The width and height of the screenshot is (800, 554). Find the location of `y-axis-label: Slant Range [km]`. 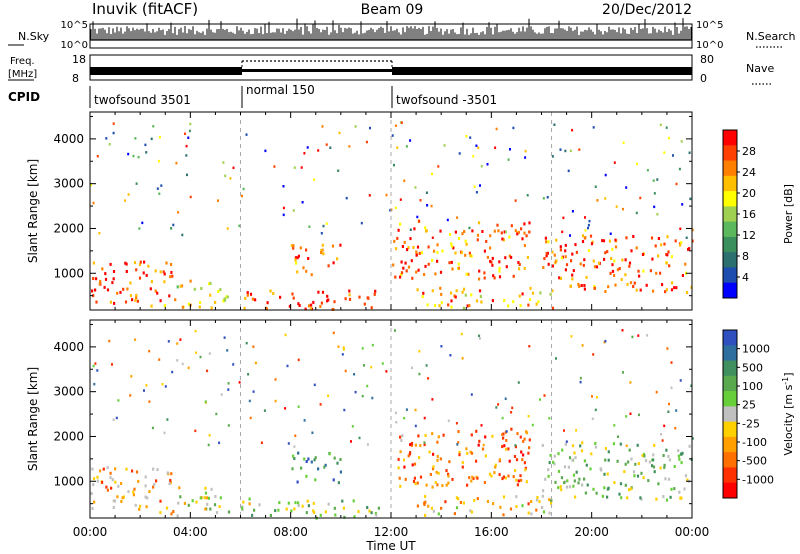

y-axis-label: Slant Range [km] is located at coordinates (33, 211).